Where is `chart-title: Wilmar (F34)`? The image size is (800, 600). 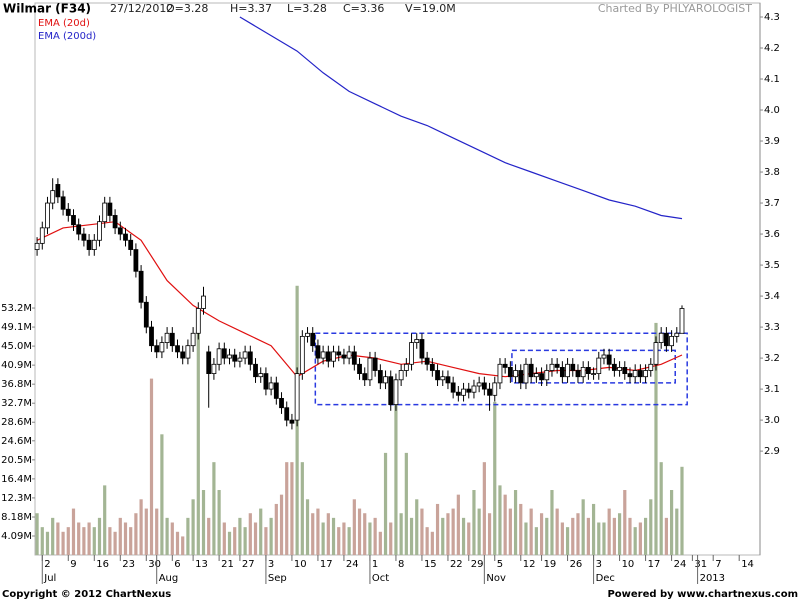 chart-title: Wilmar (F34) is located at coordinates (47, 9).